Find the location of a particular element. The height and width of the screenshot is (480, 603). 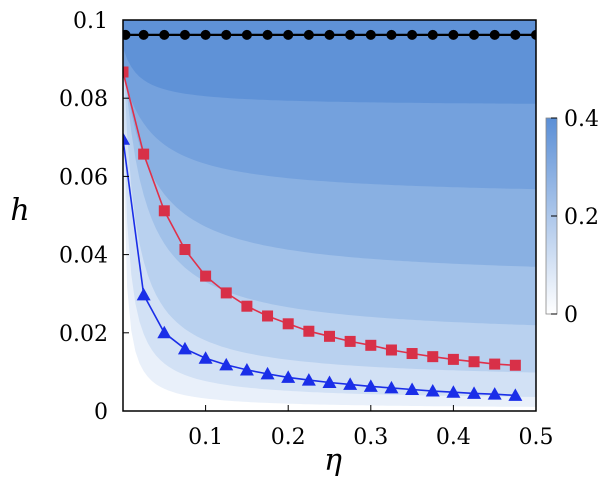

series-circle is located at coordinates (329, 34).